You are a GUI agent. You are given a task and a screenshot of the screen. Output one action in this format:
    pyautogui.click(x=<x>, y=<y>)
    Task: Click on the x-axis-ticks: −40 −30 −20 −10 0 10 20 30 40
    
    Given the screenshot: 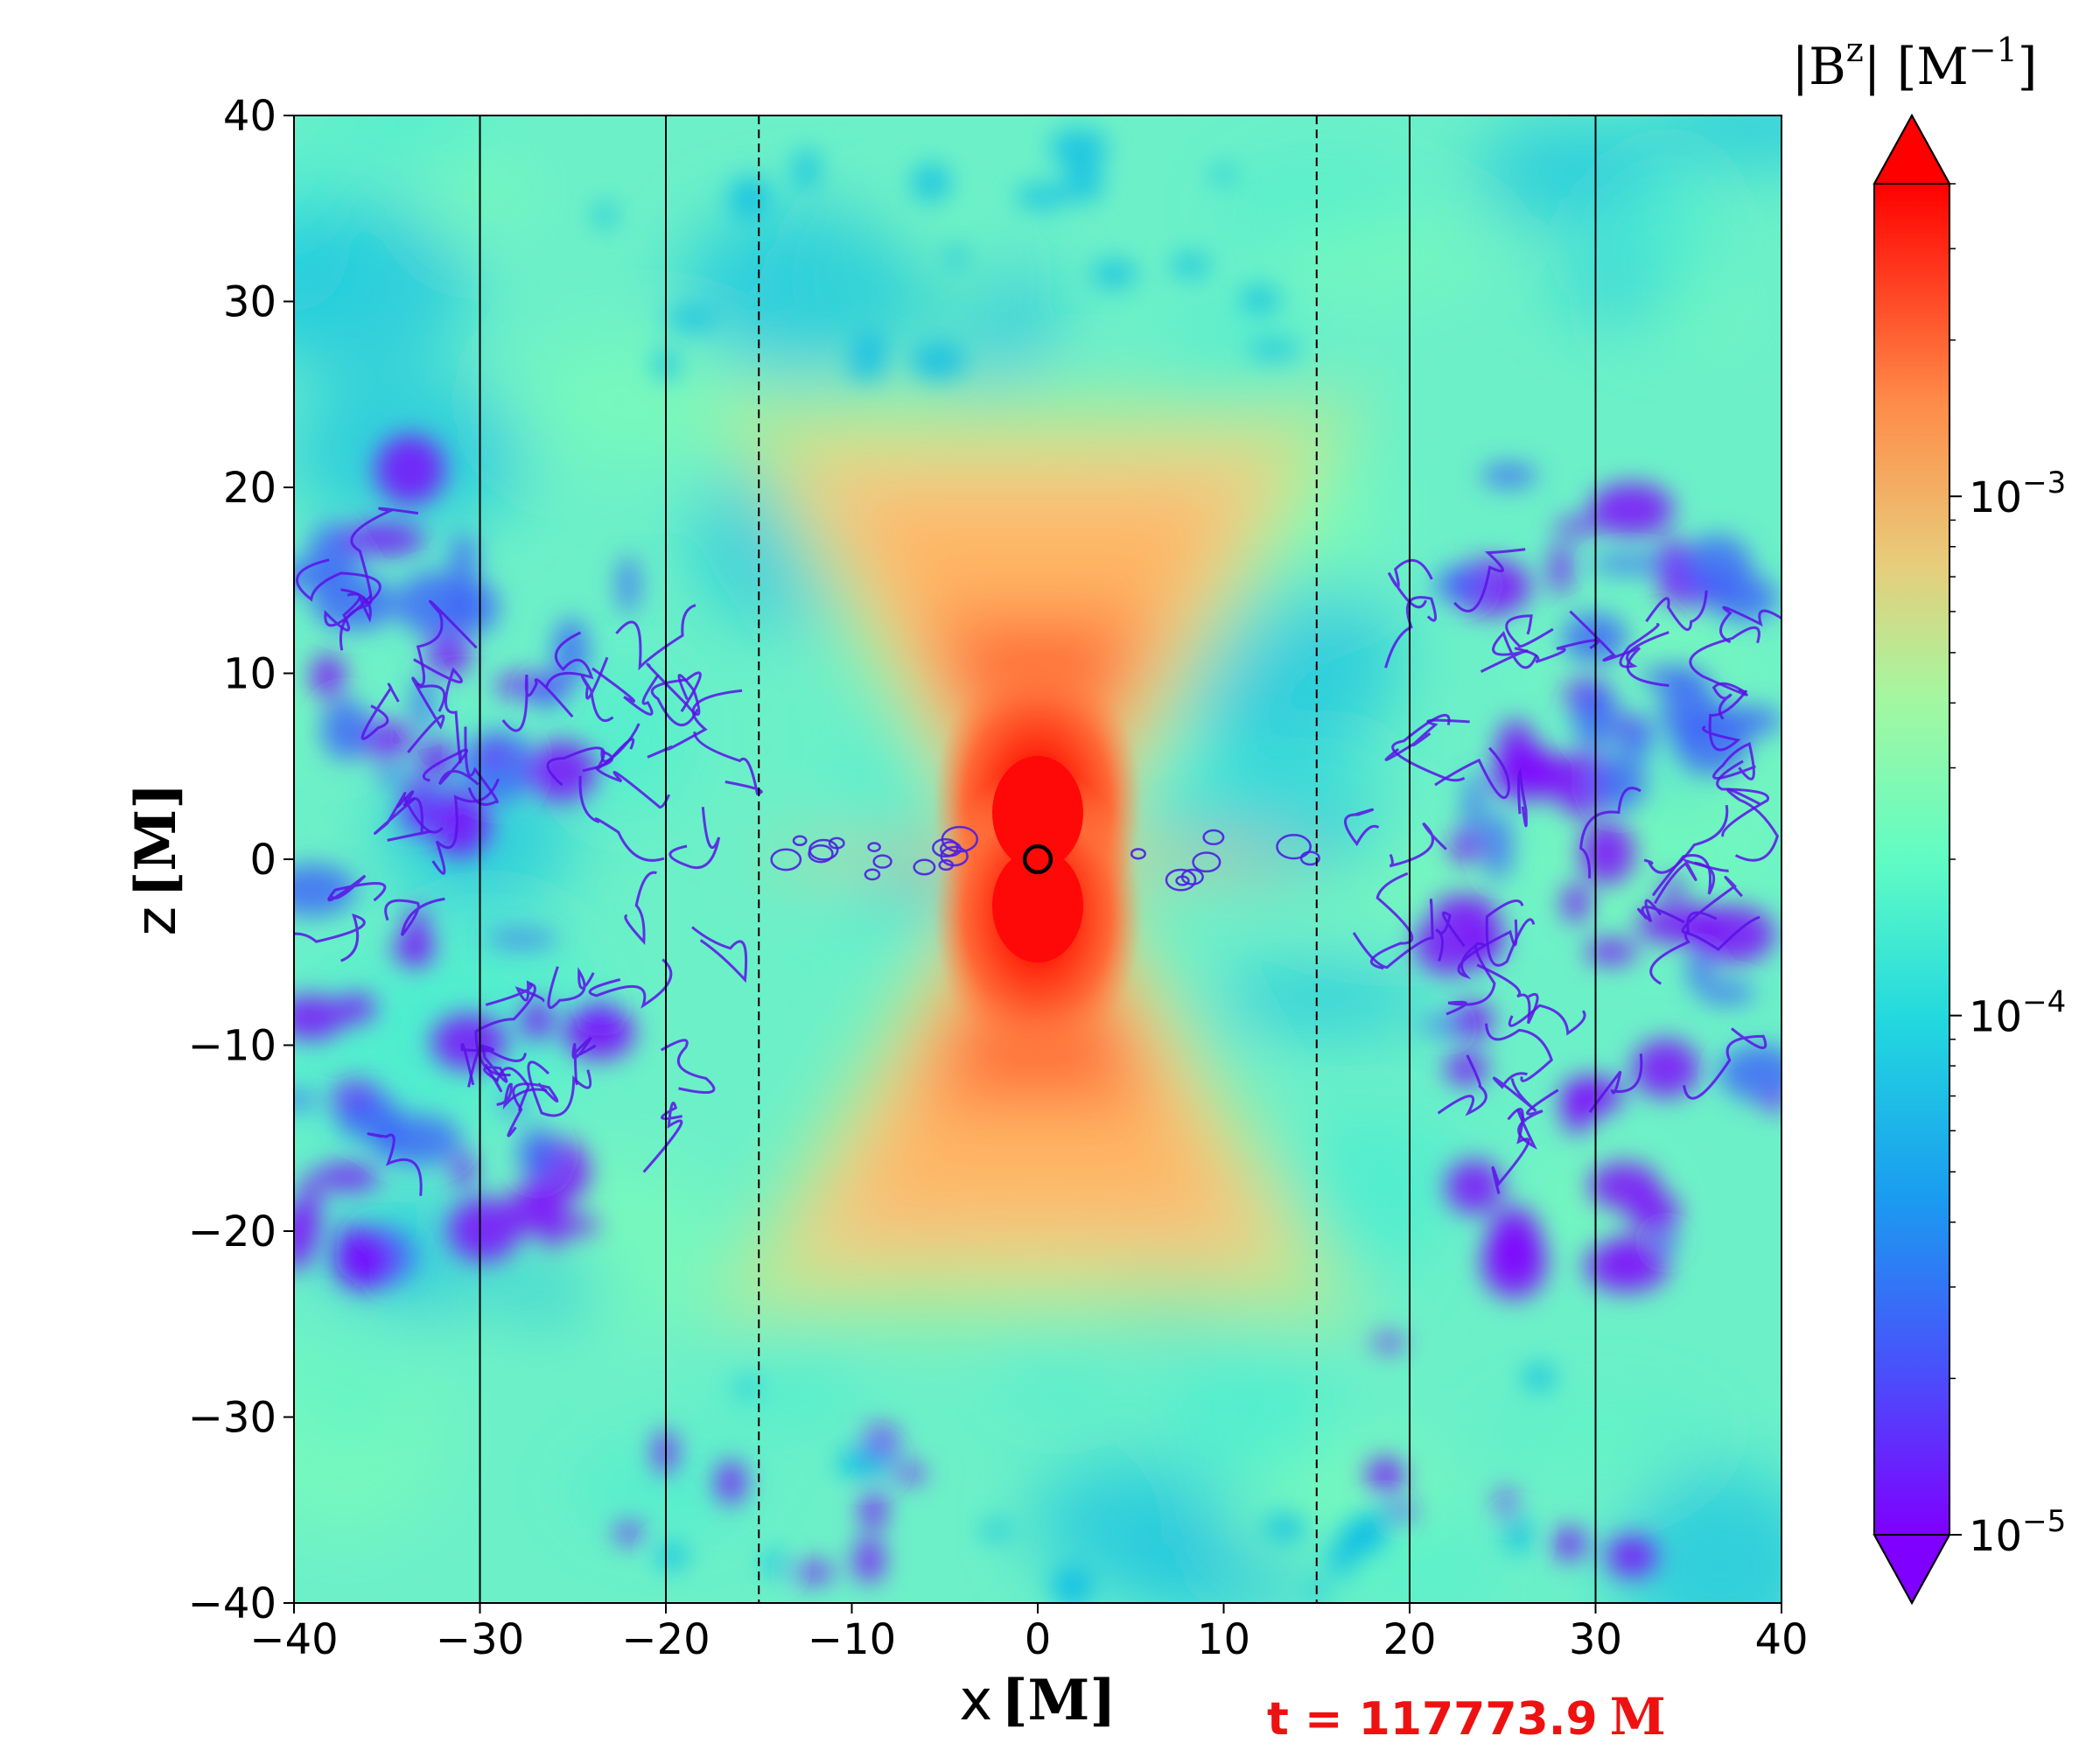 What is the action you would take?
    pyautogui.click(x=1029, y=1633)
    